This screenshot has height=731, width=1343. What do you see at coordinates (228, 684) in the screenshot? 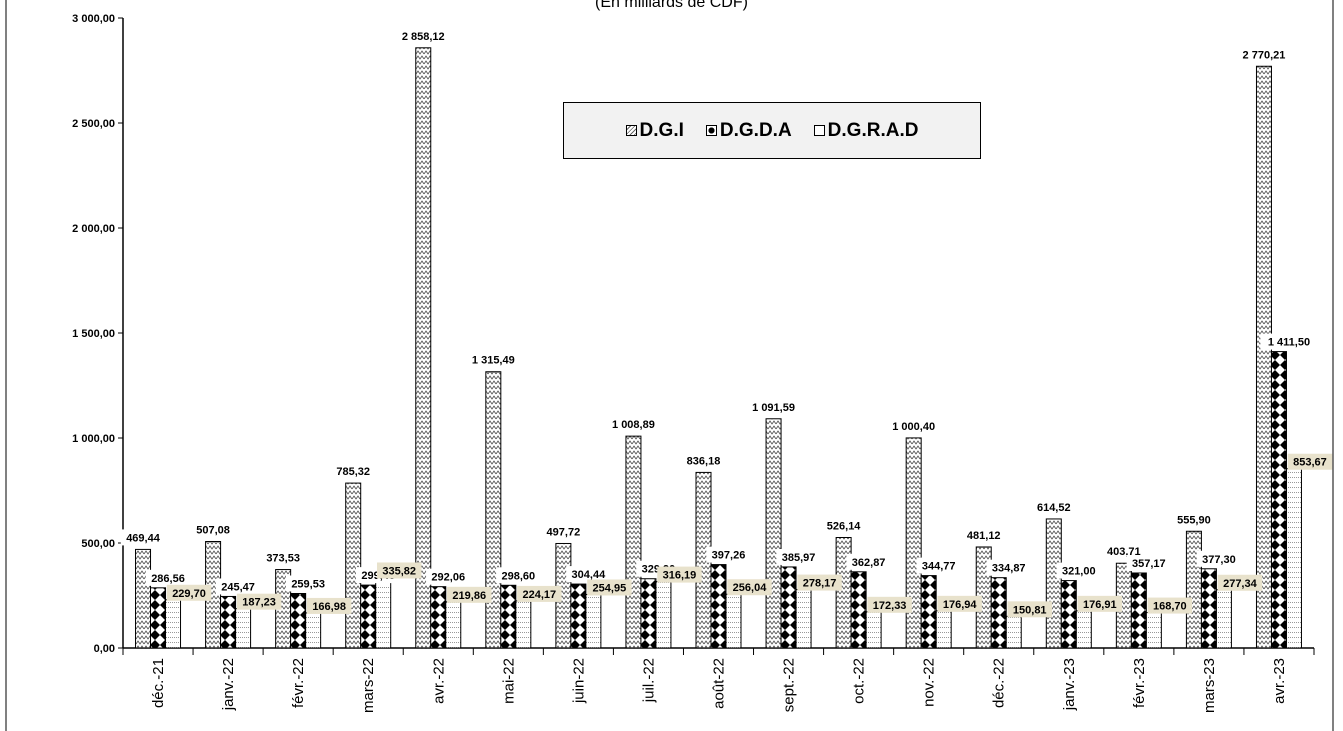
I see `x-tick-label: janv.-22` at bounding box center [228, 684].